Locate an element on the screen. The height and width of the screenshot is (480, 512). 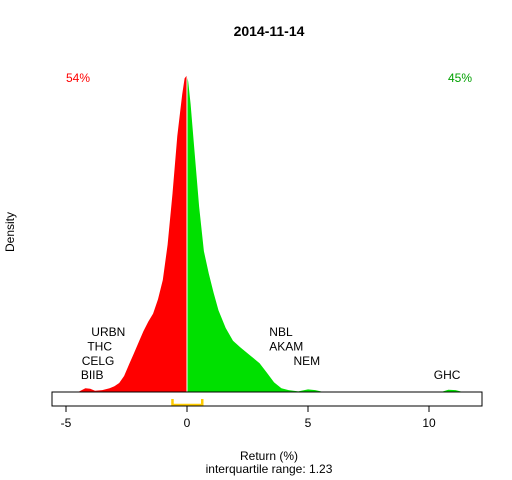
ticker-label: NEM is located at coordinates (307, 361).